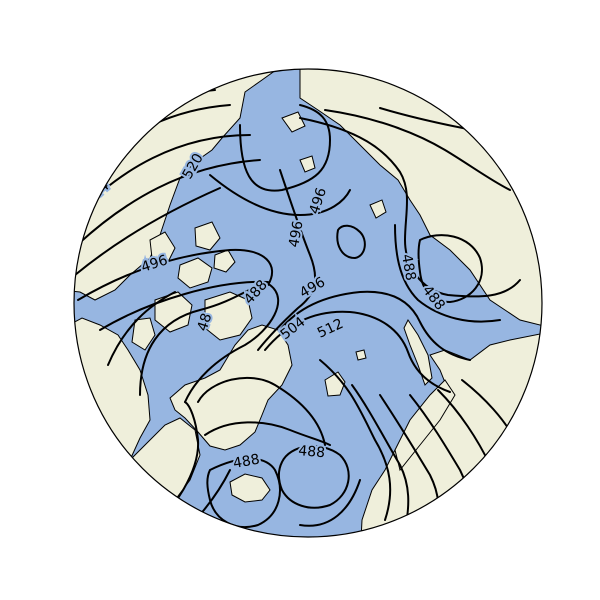  What do you see at coordinates (312, 452) in the screenshot?
I see `contour-label: 488` at bounding box center [312, 452].